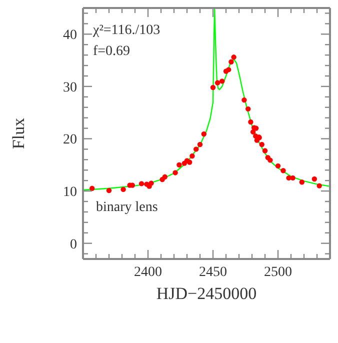 The width and height of the screenshot is (338, 343). Describe the element at coordinates (278, 272) in the screenshot. I see `x-tick-label: 2500` at that location.